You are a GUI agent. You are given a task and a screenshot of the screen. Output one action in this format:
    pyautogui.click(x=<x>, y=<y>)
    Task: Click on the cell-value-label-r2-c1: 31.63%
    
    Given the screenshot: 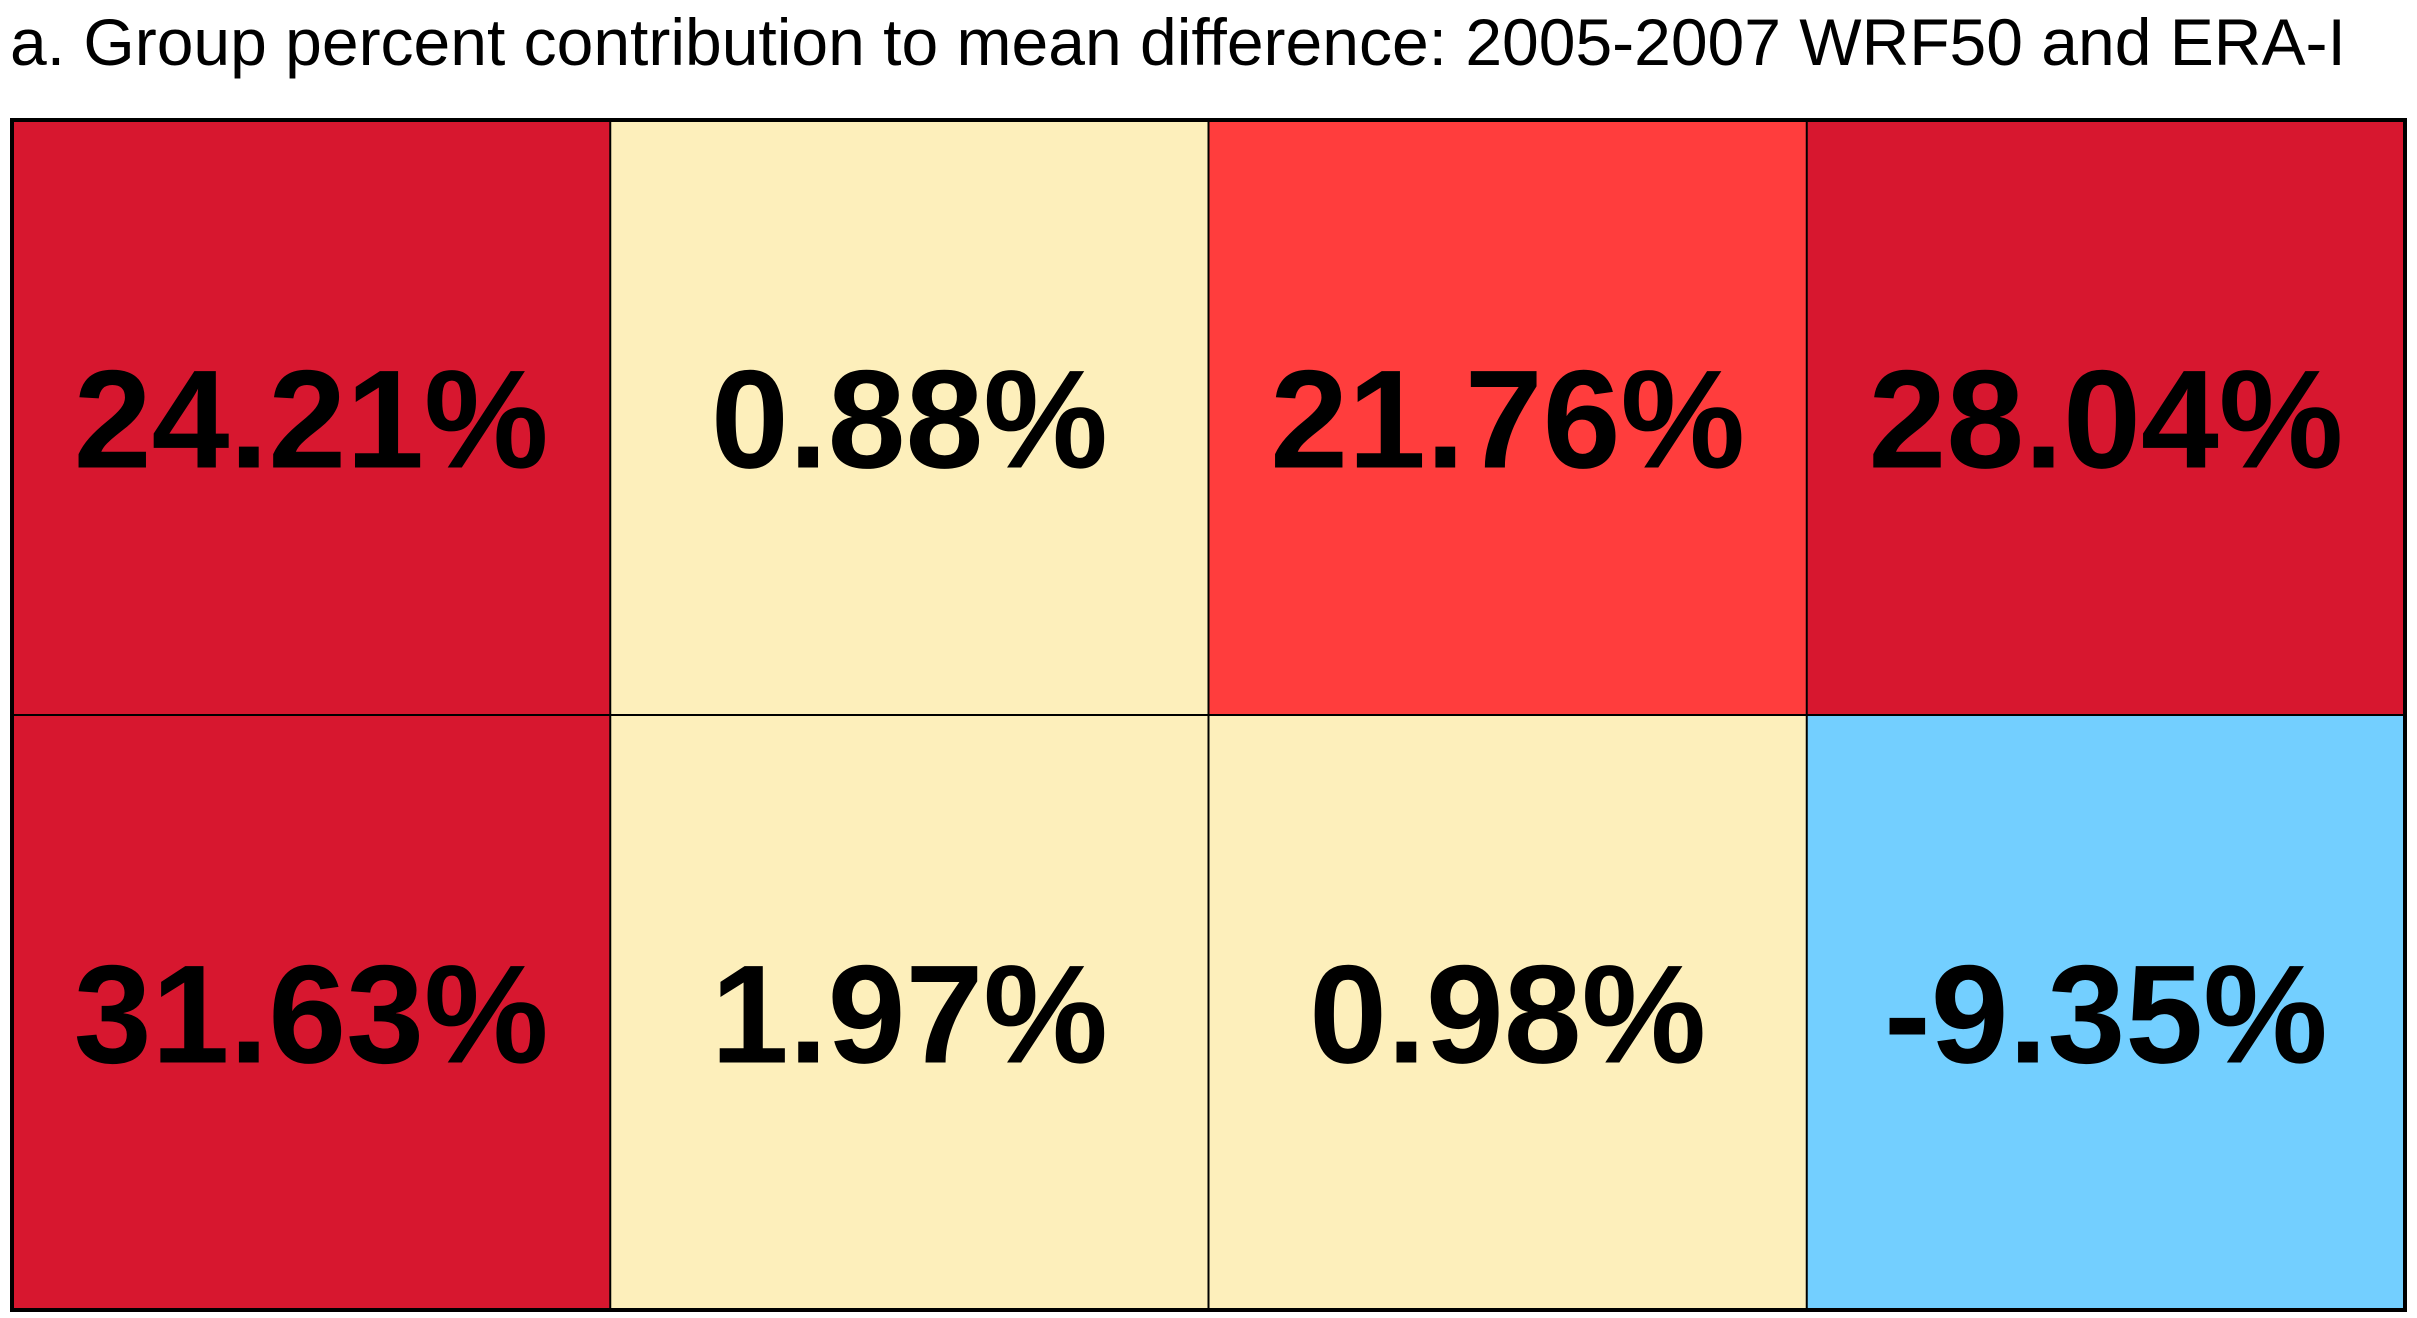 What is the action you would take?
    pyautogui.click(x=311, y=1014)
    